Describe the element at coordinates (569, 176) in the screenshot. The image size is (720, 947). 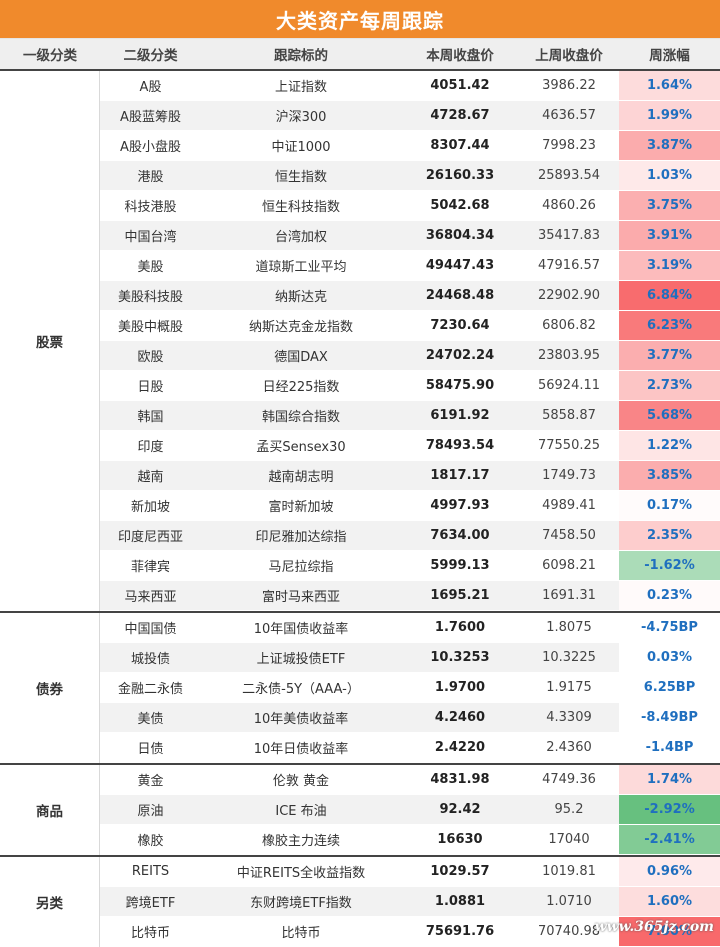
I see `last-week-close-cell: 25893.54` at that location.